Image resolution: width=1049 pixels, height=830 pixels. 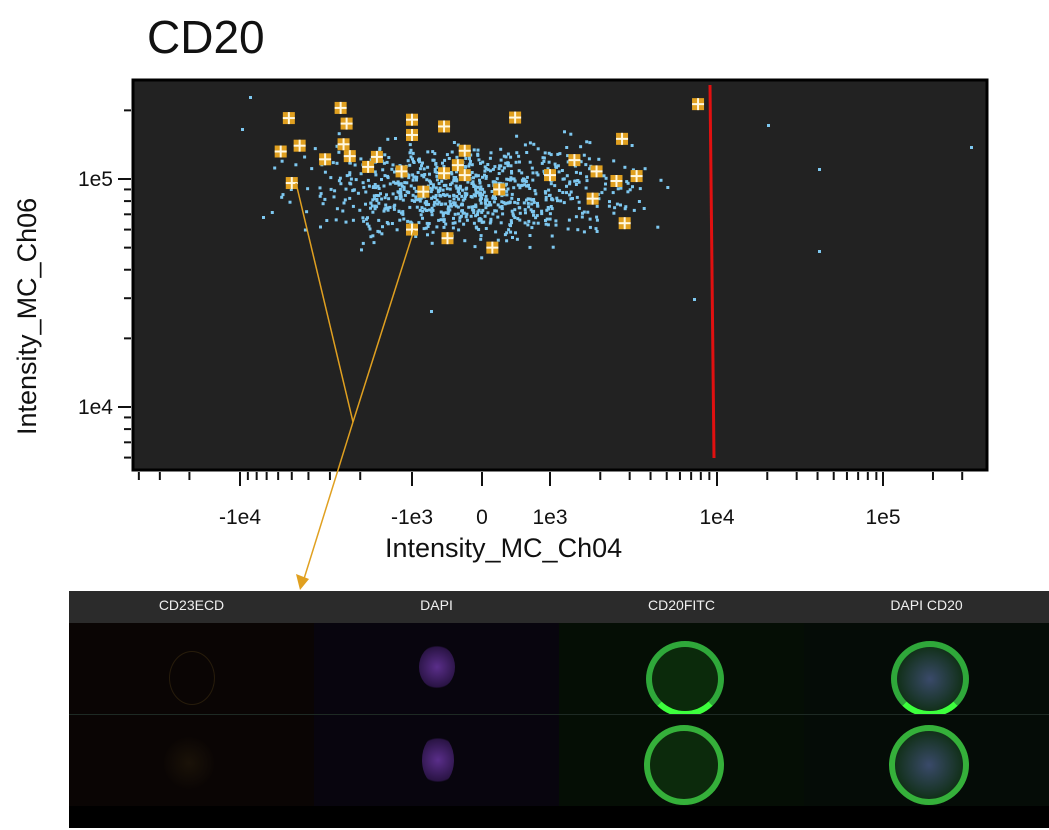 I want to click on x-tick-label: 1e5, so click(x=882, y=517).